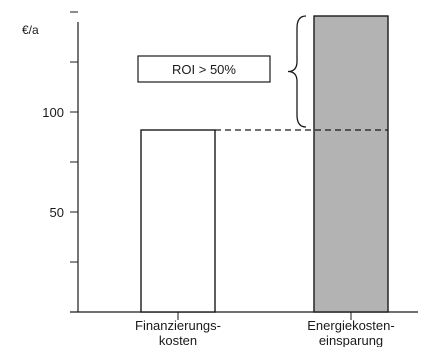 This screenshot has width=427, height=347. What do you see at coordinates (57, 212) in the screenshot?
I see `y-tick-label: 50` at bounding box center [57, 212].